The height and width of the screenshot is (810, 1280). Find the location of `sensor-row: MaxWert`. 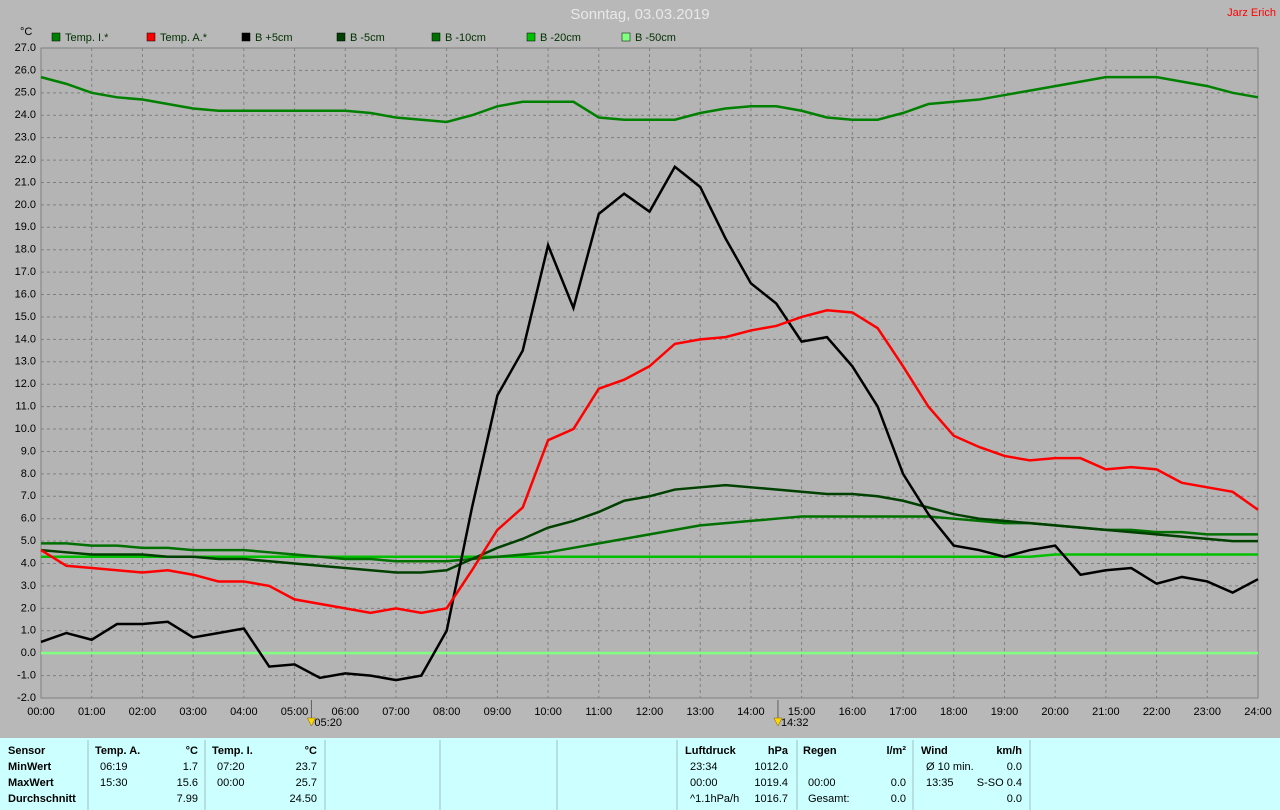

sensor-row: MaxWert is located at coordinates (31, 783).